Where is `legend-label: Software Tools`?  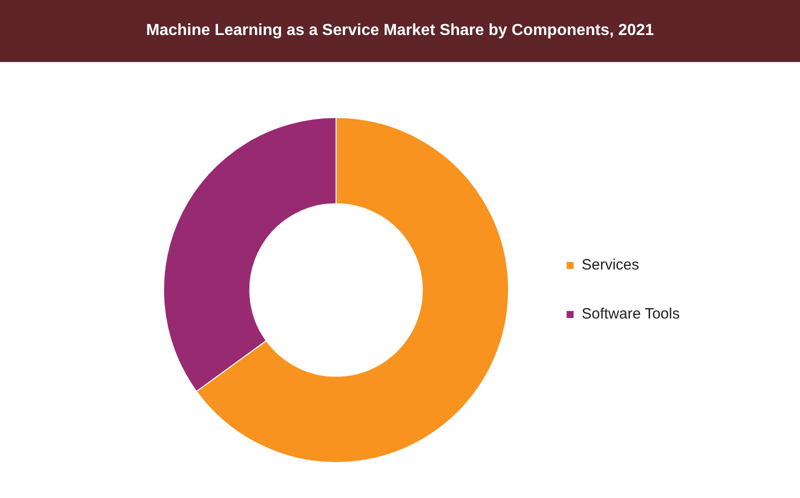 legend-label: Software Tools is located at coordinates (631, 314).